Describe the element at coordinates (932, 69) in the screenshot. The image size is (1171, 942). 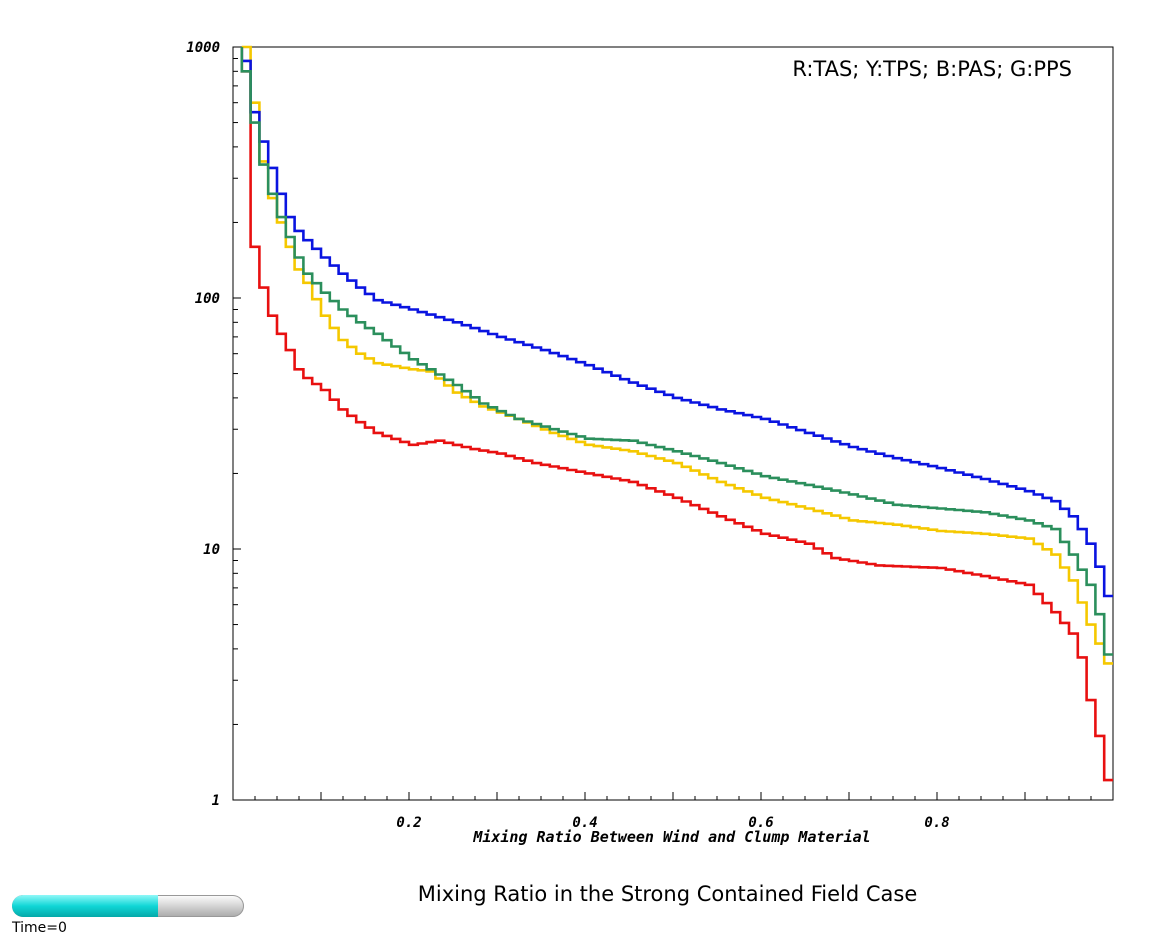
I see `legend-text: R:TAS; Y:TPS; B:PAS; G:PPS` at that location.